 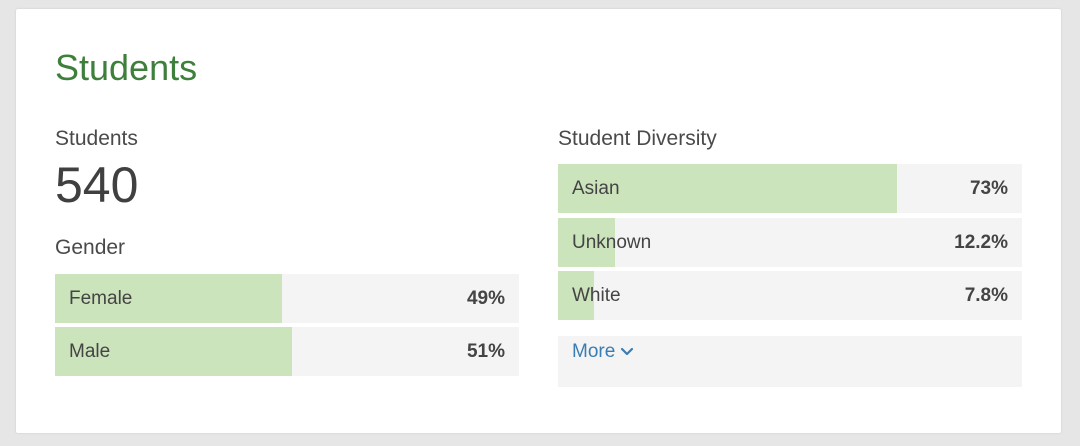 I want to click on diversity-row-white: White 7.8%, so click(x=790, y=295).